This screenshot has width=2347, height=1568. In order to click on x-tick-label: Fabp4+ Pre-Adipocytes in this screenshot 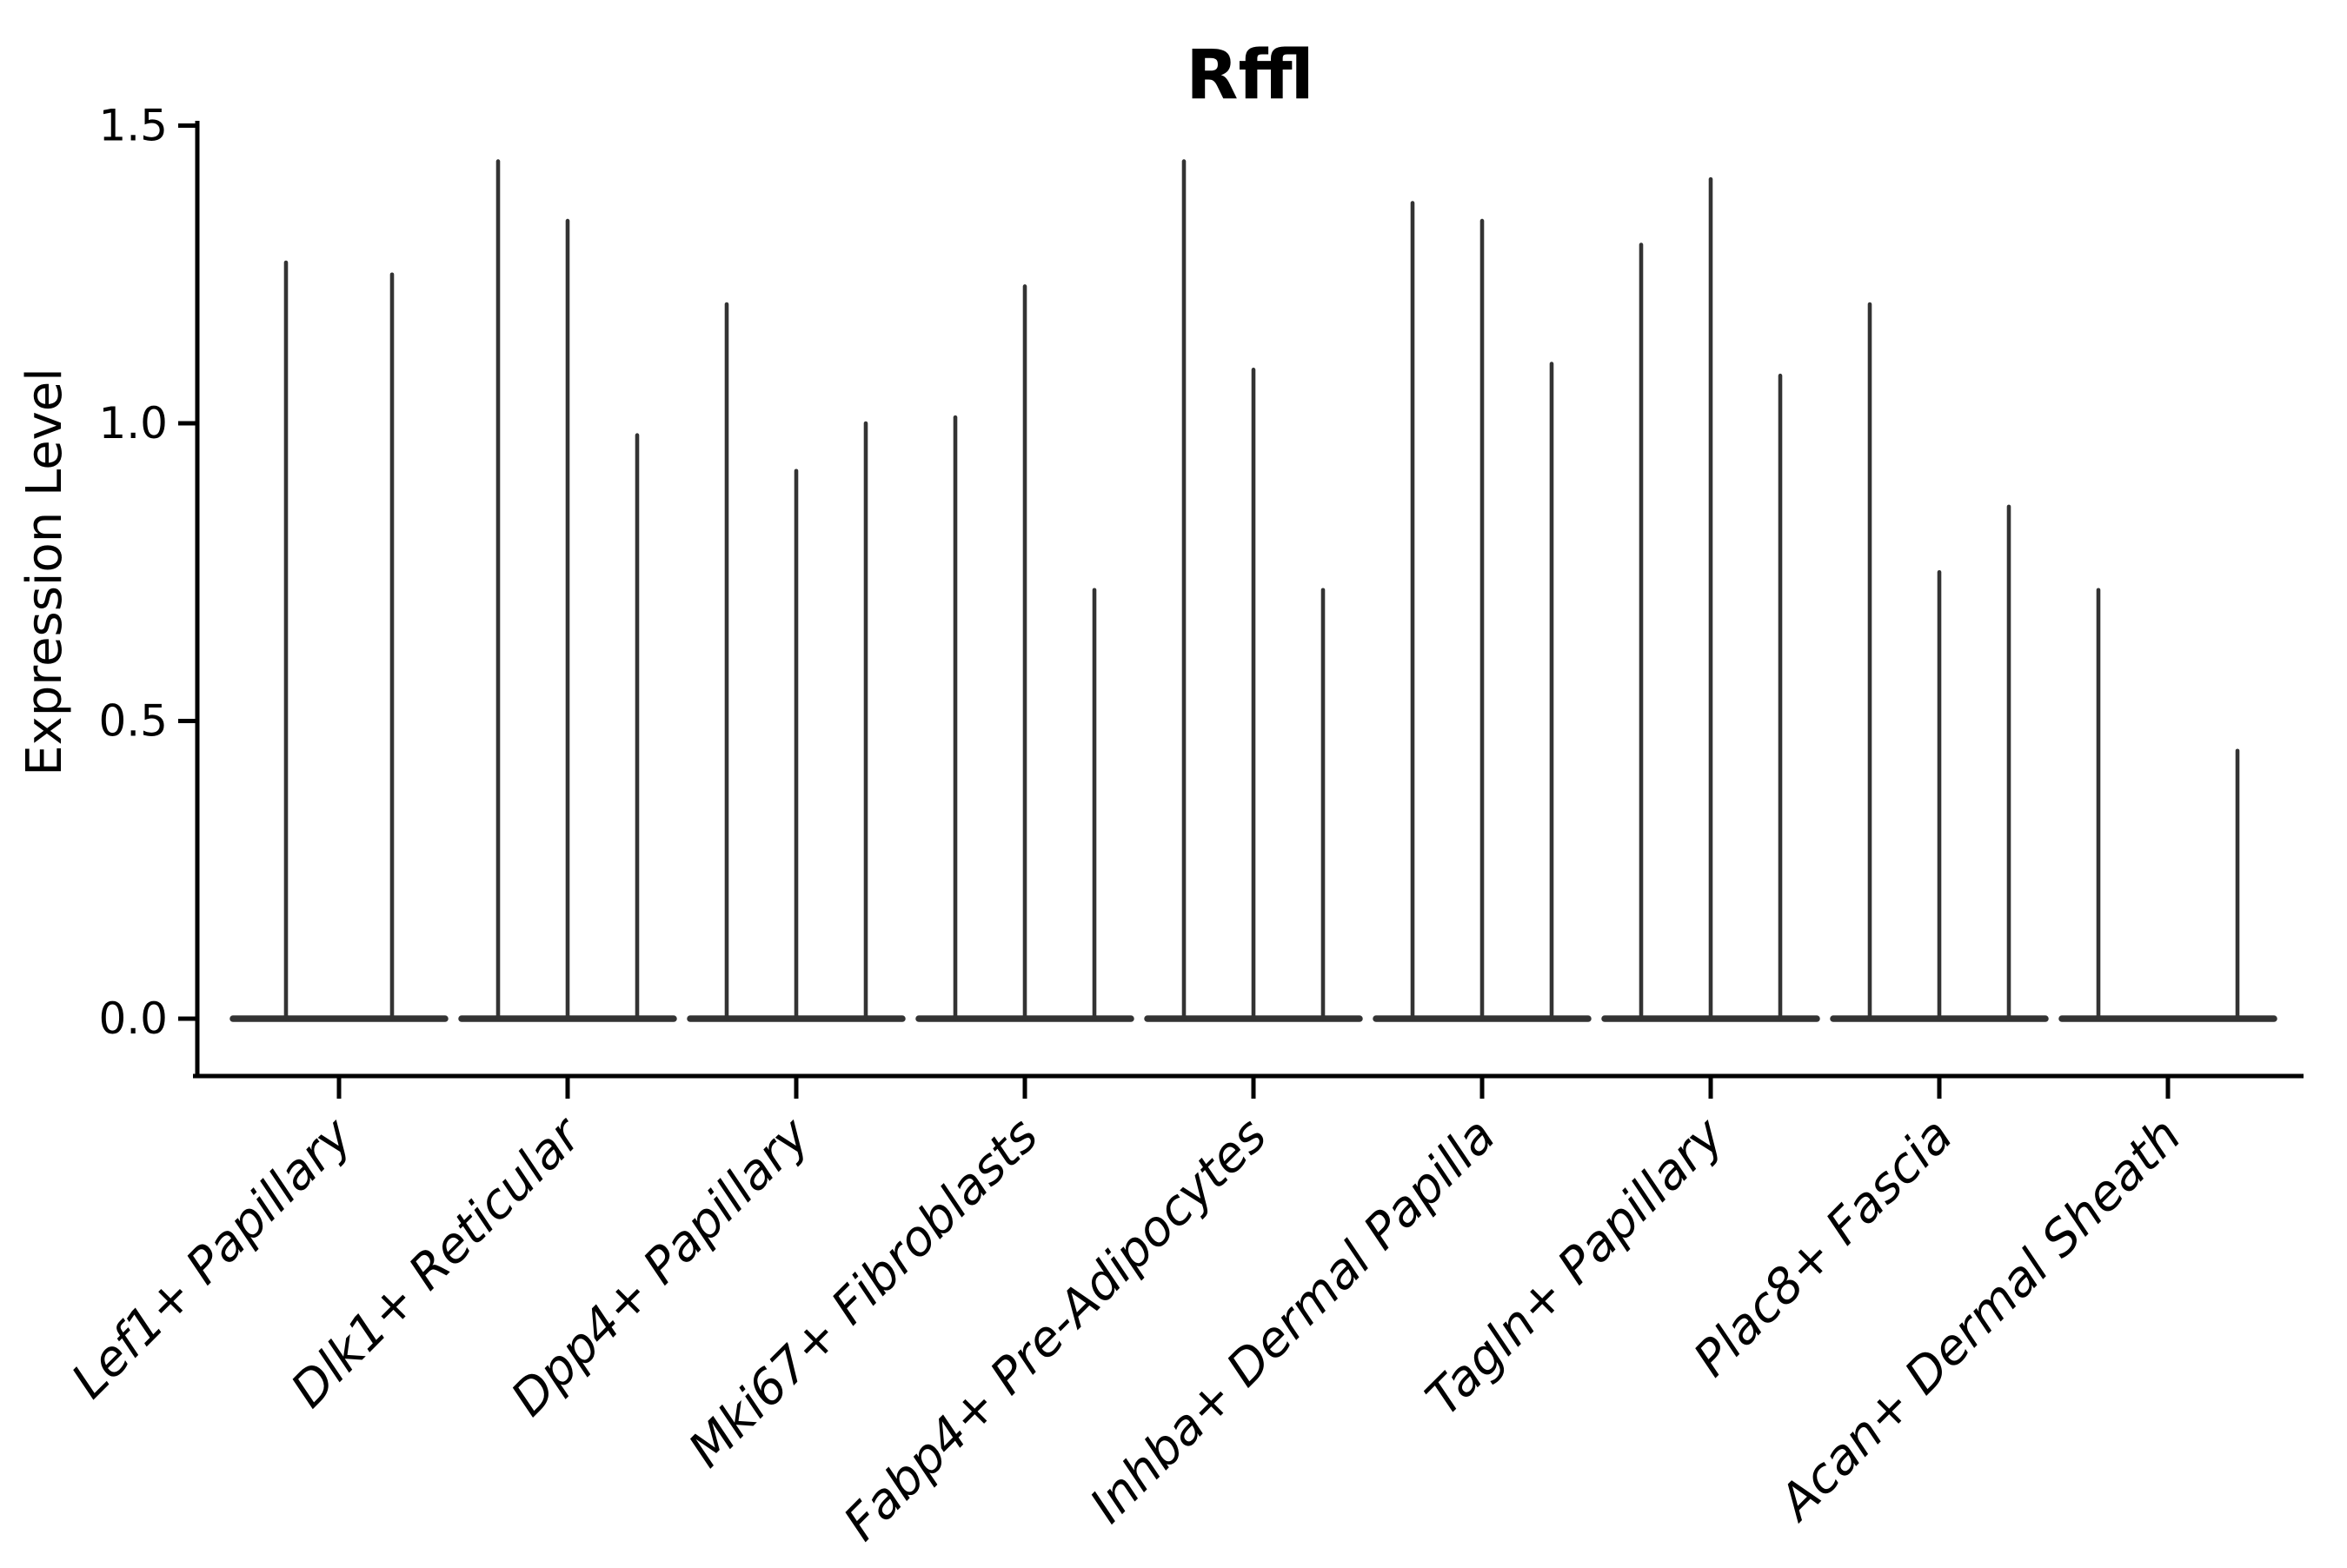, I will do `click(1056, 1329)`.